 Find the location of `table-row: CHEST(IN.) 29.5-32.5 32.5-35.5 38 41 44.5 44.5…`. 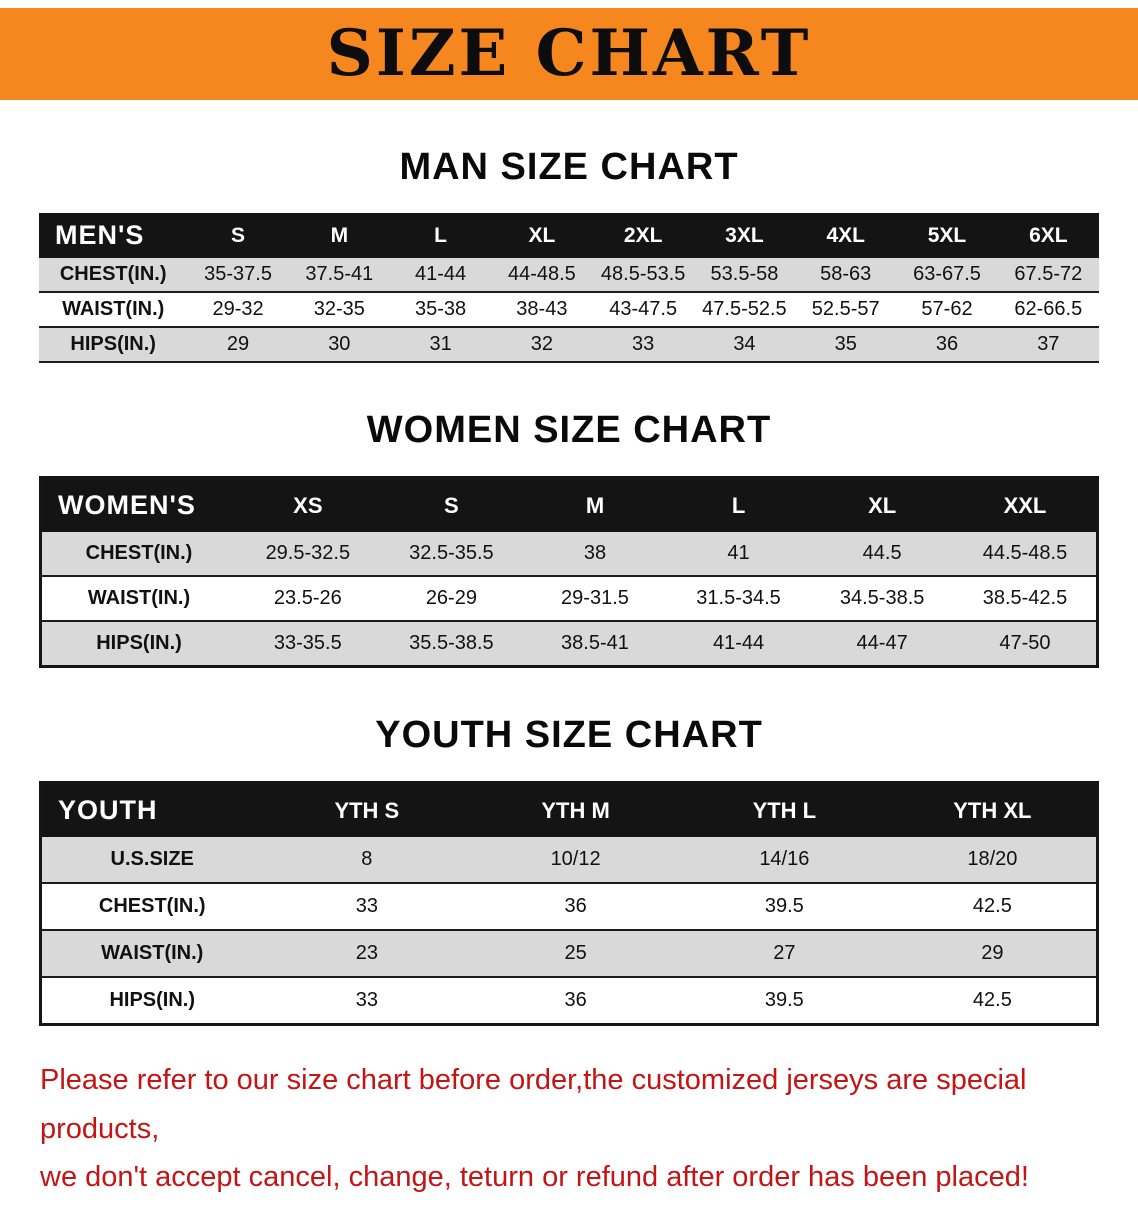

table-row: CHEST(IN.) 29.5-32.5 32.5-35.5 38 41 44.5 44.5… is located at coordinates (569, 554).